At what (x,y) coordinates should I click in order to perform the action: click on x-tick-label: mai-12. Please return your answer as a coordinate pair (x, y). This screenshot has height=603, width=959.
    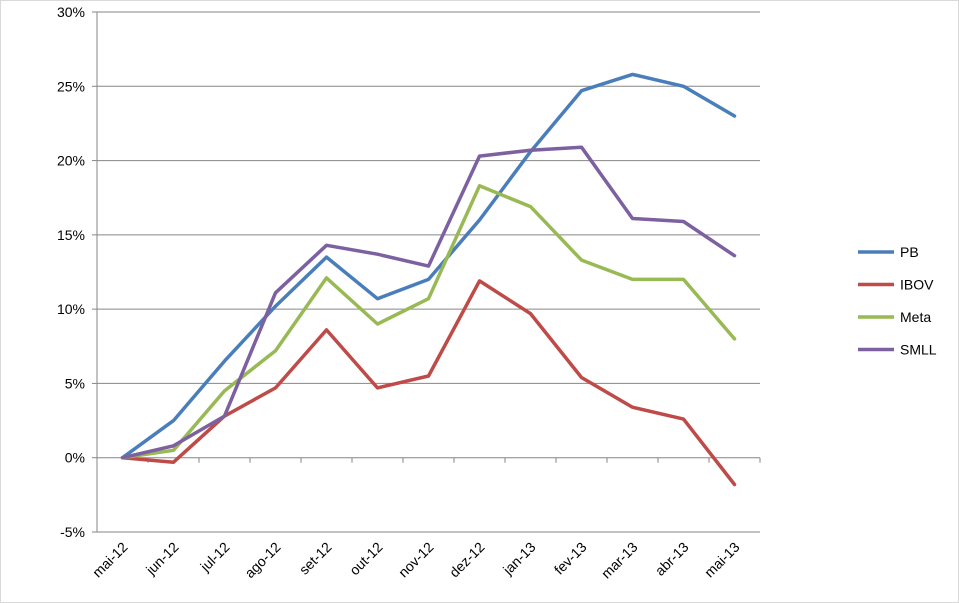
    Looking at the image, I should click on (110, 560).